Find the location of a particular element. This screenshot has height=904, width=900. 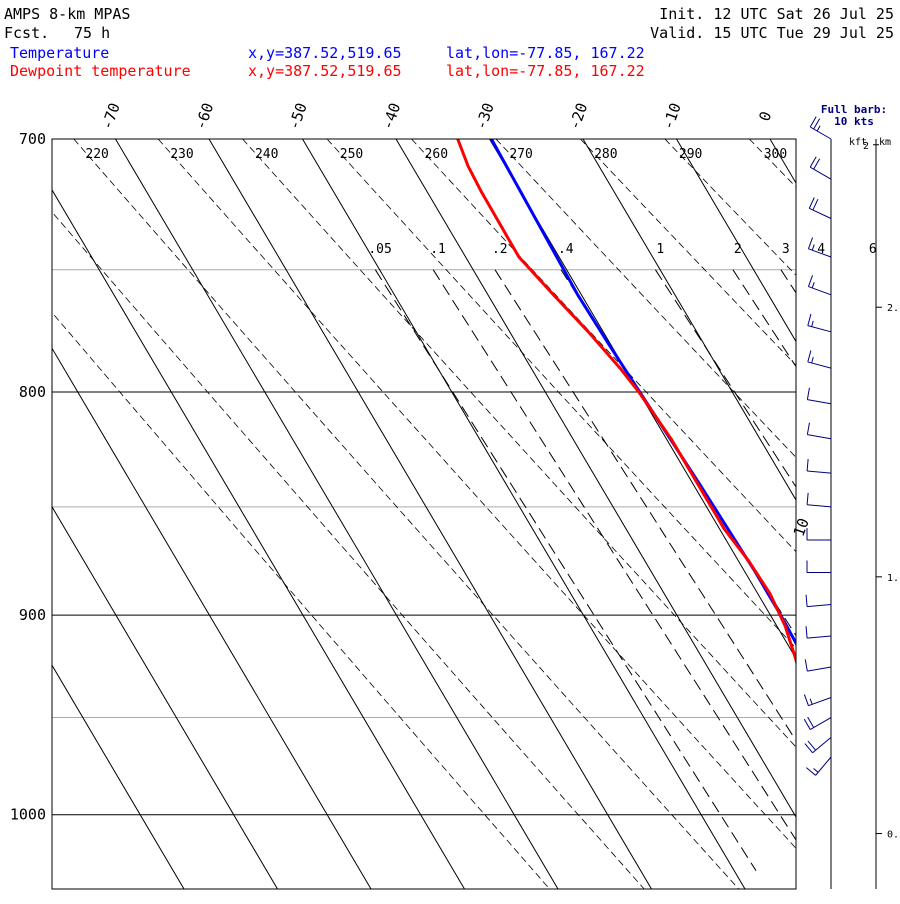

theta-label: 220 is located at coordinates (96, 154).